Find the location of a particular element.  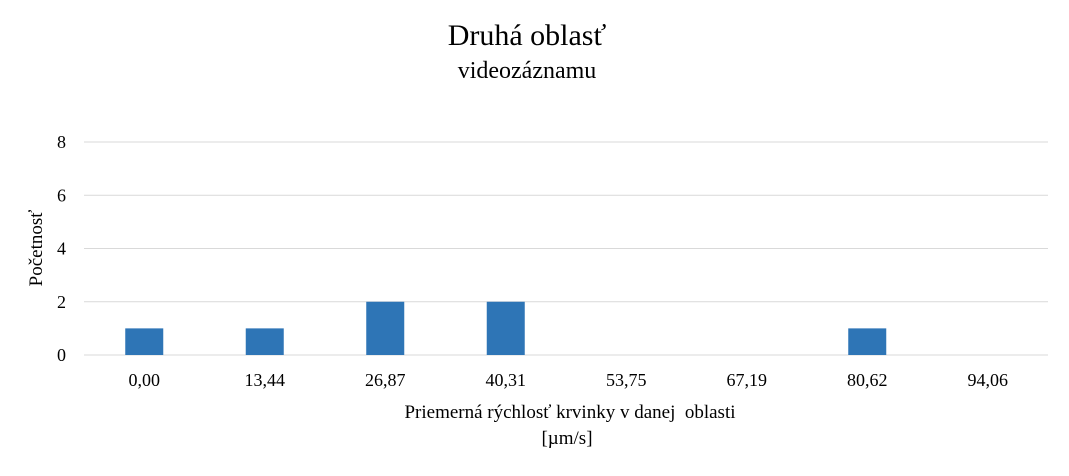

y-axis-ticks: 0 2 4 6 8 is located at coordinates (61, 248).